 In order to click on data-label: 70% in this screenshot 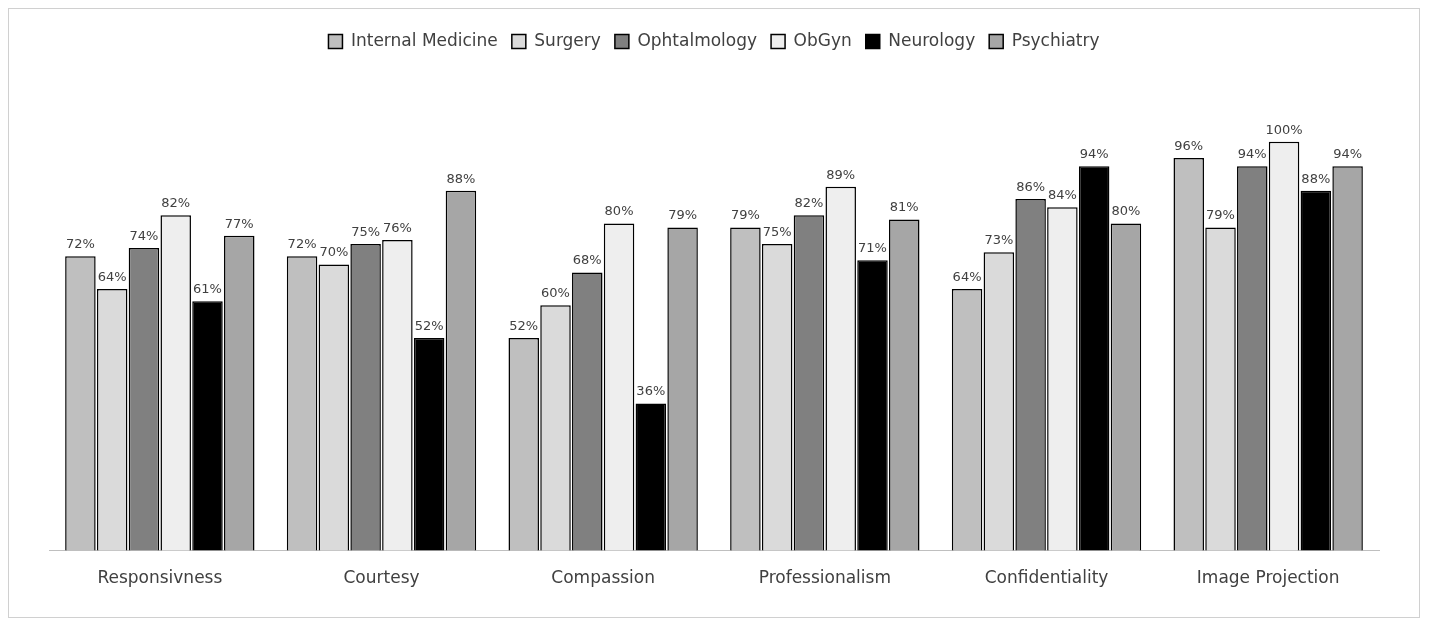, I will do `click(334, 252)`.